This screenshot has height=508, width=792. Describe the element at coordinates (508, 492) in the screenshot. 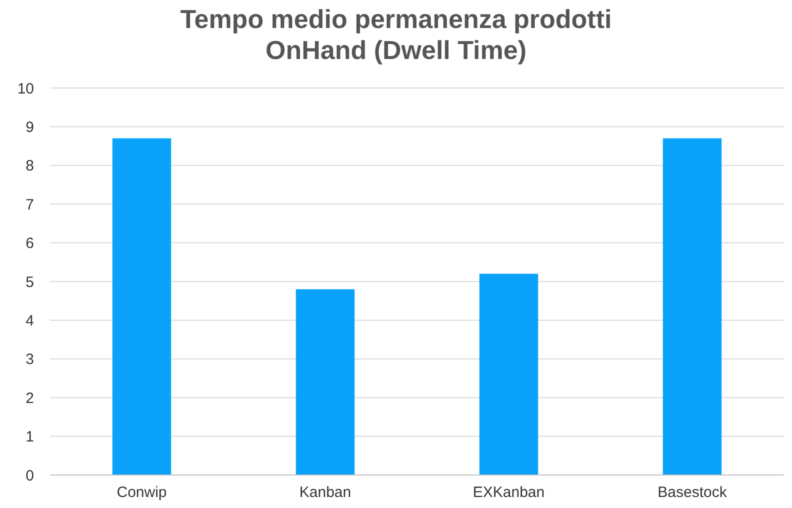

I see `x-tick-label: EXKanban` at that location.